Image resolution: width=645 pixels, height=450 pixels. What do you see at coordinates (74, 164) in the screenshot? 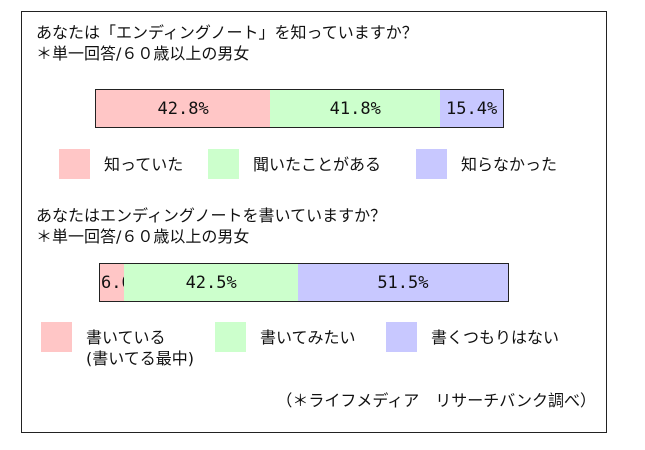
I see `q1-legend-swatch-known` at bounding box center [74, 164].